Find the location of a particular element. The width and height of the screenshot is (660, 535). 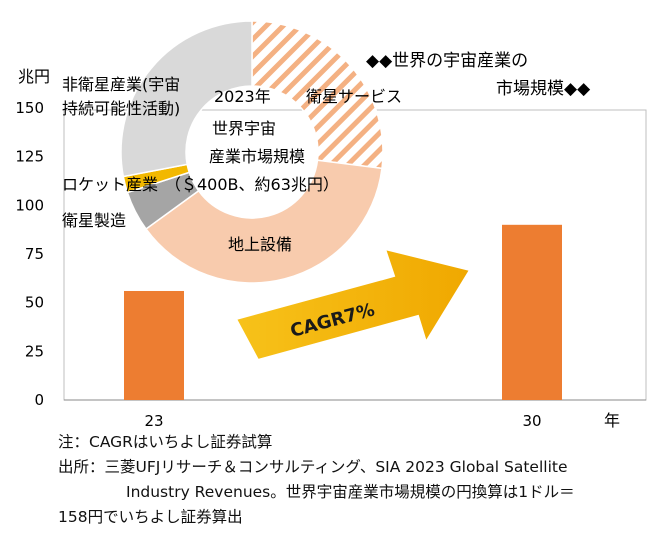

donut-center-line2: 産業市場規模 is located at coordinates (257, 156).